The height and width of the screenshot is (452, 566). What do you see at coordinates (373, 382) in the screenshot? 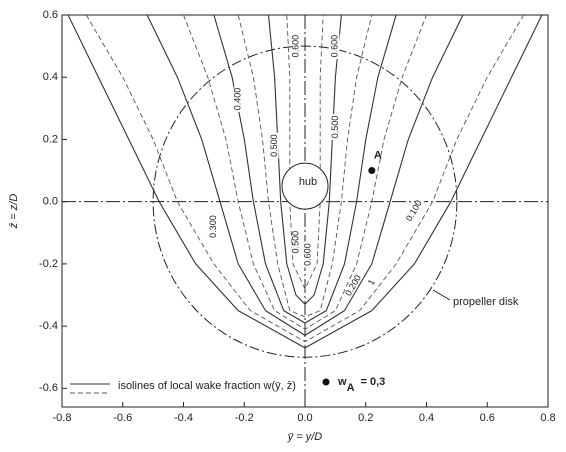
I see `annotation-text: = 0,3` at bounding box center [373, 382].